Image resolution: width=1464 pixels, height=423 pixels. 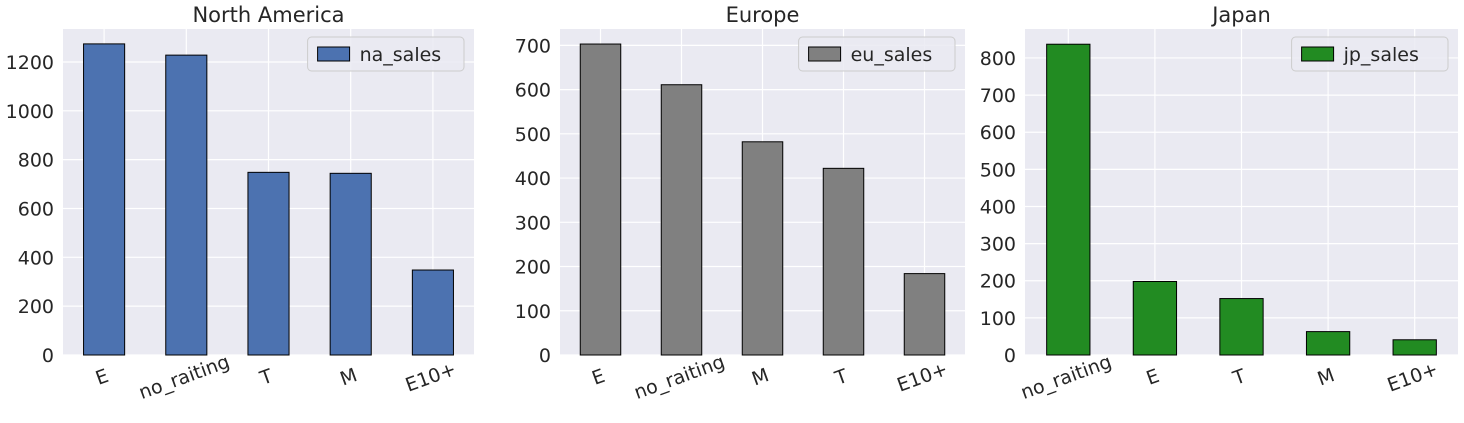 What do you see at coordinates (401, 55) in the screenshot?
I see `legend-label: na_sales` at bounding box center [401, 55].